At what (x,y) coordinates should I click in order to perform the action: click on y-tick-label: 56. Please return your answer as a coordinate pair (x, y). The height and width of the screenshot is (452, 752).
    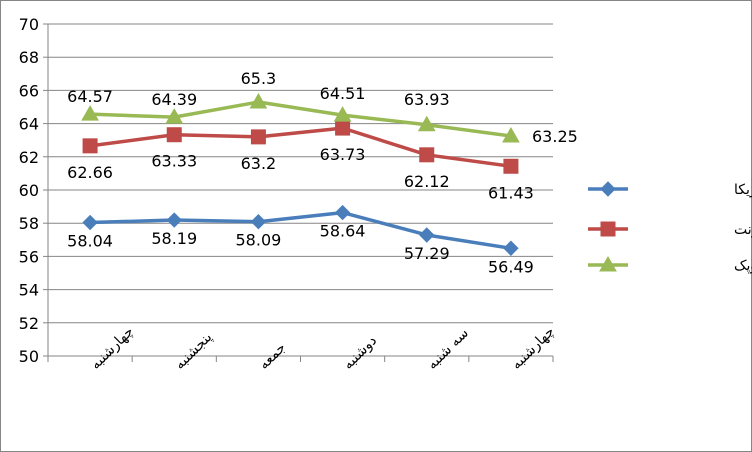
    Looking at the image, I should click on (29, 256).